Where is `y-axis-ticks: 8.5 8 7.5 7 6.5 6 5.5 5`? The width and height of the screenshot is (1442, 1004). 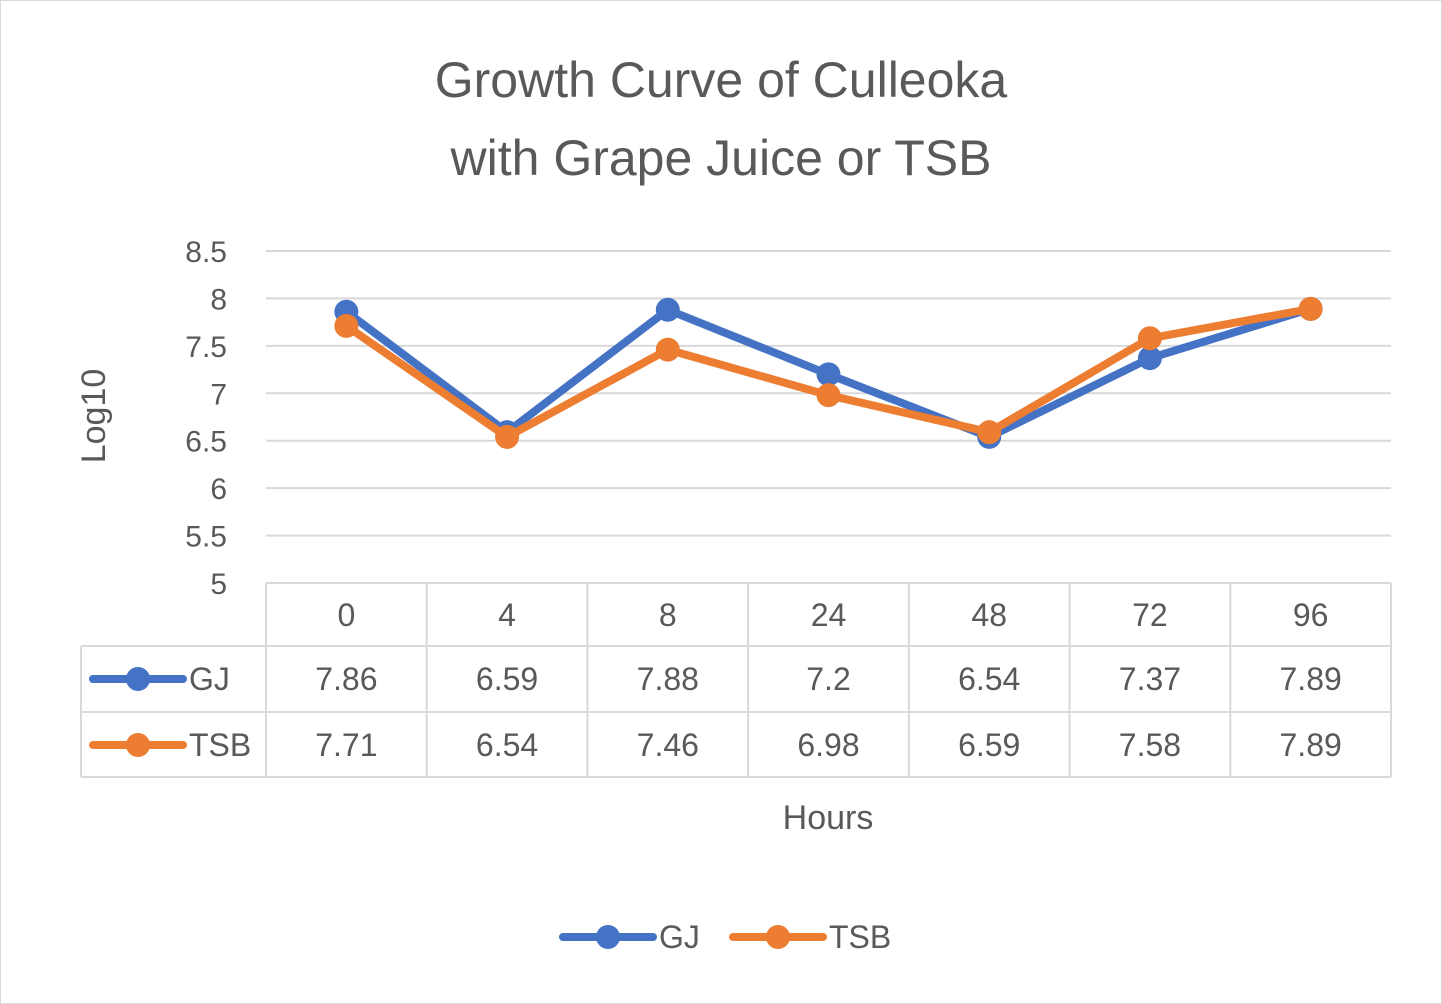
y-axis-ticks: 8.5 8 7.5 7 6.5 6 5.5 5 is located at coordinates (206, 418).